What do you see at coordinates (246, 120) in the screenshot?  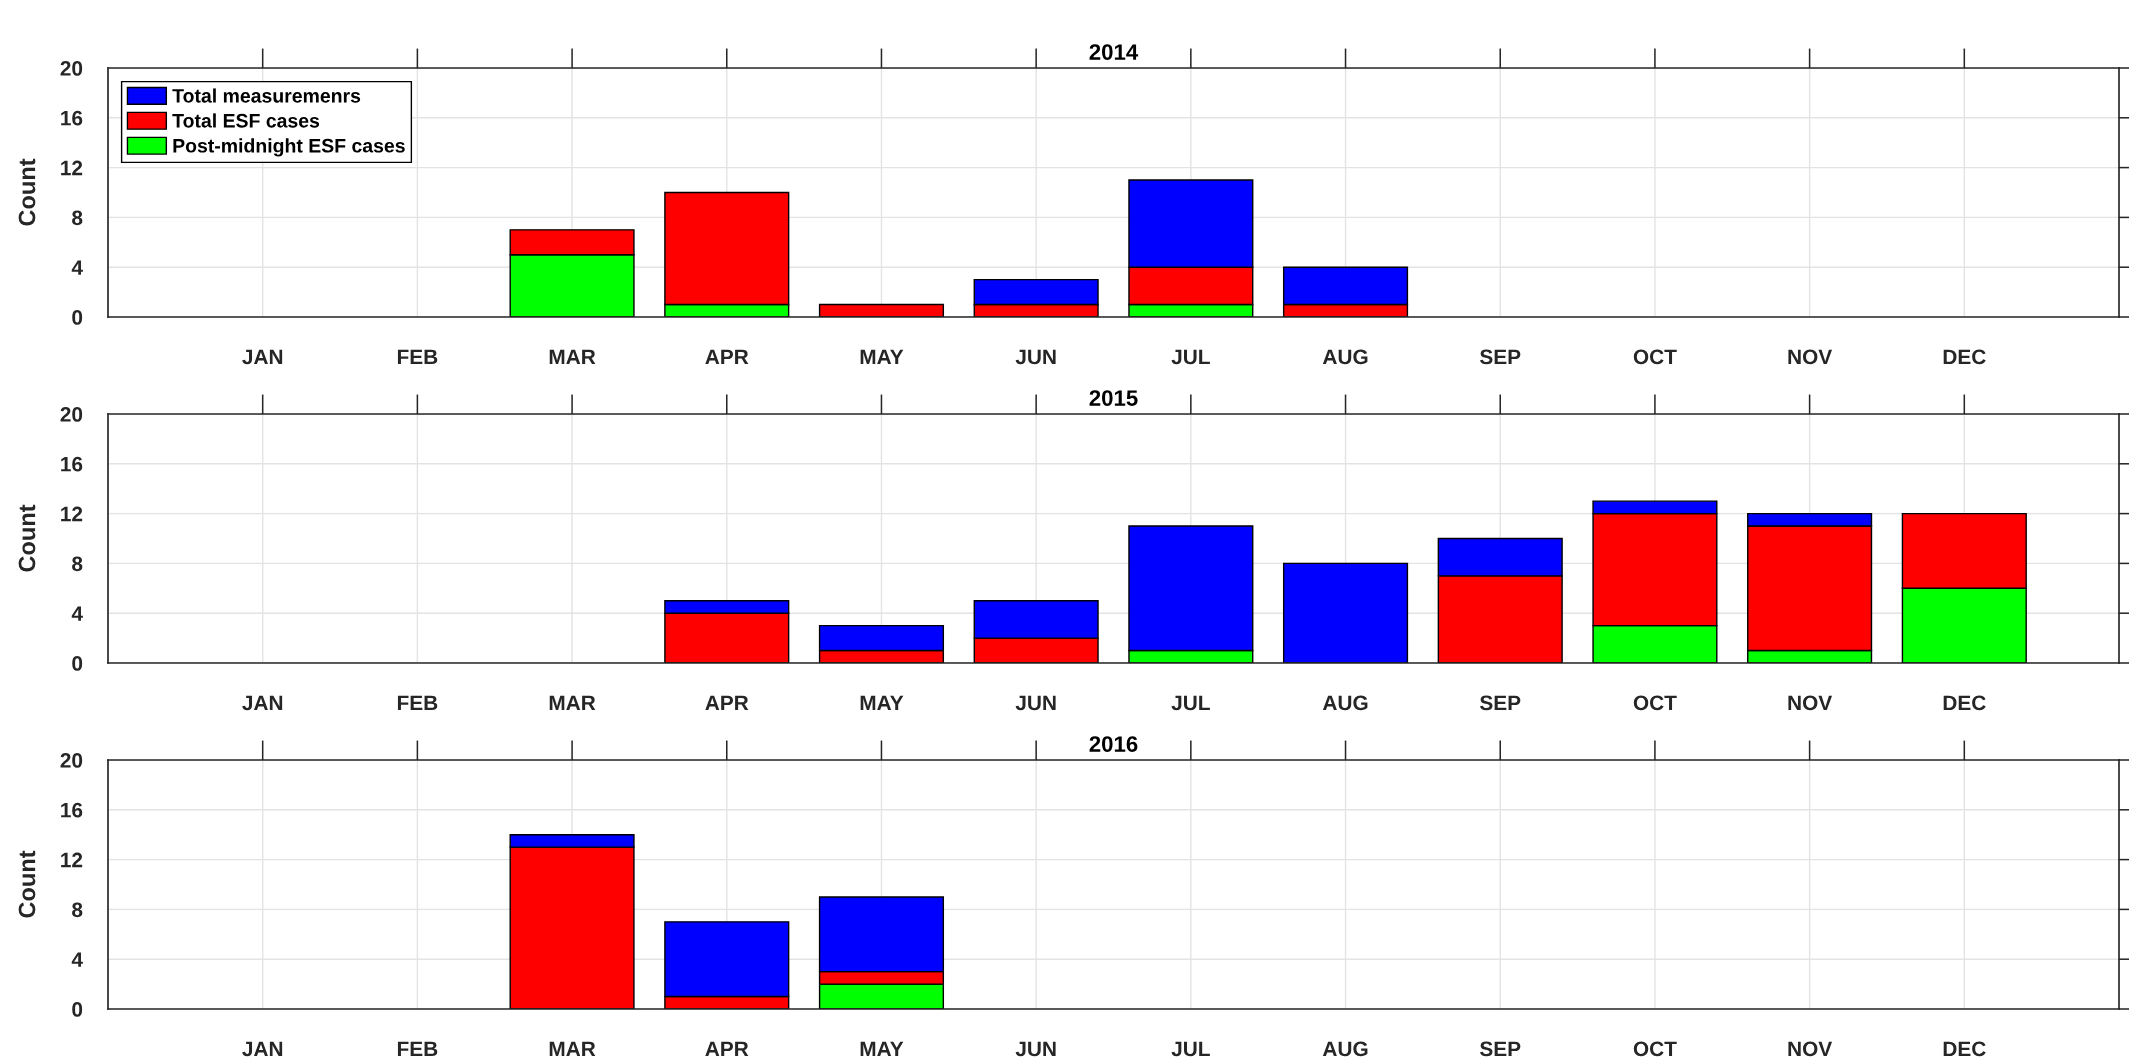 I see `legend-label: Total ESF cases` at bounding box center [246, 120].